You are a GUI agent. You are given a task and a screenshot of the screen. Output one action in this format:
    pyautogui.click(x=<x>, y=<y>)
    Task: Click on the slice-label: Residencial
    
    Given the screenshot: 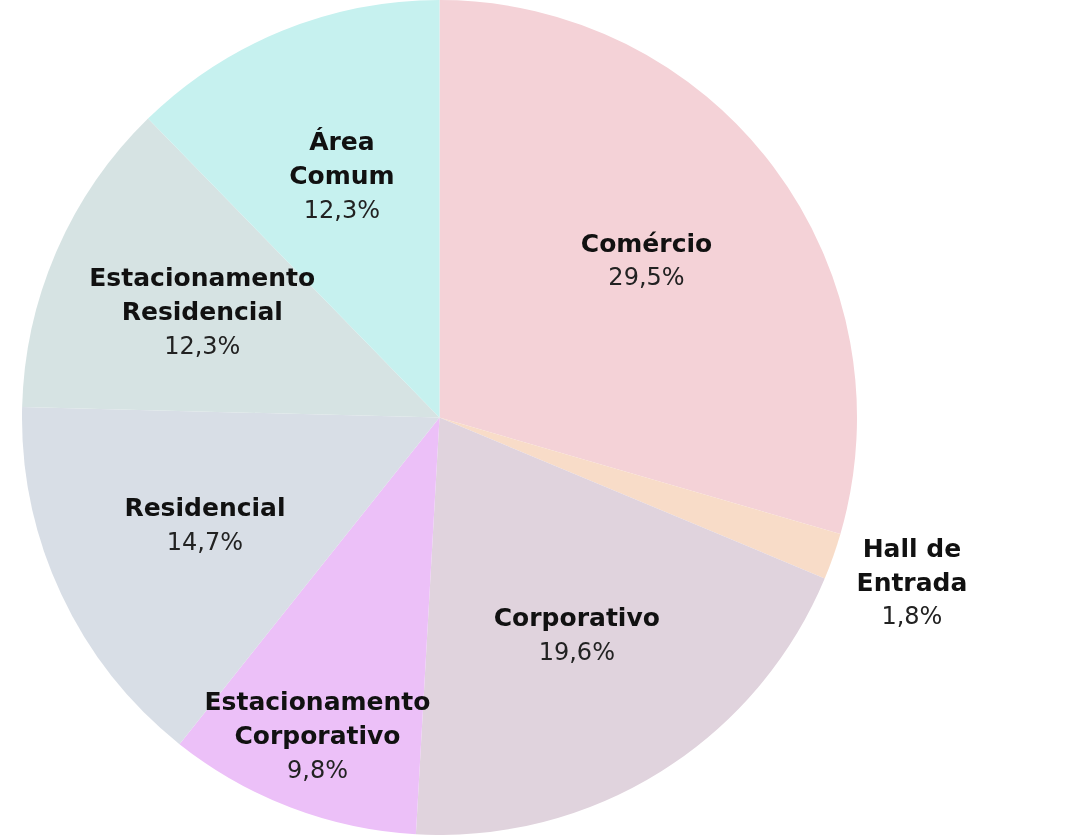 What is the action you would take?
    pyautogui.click(x=205, y=508)
    